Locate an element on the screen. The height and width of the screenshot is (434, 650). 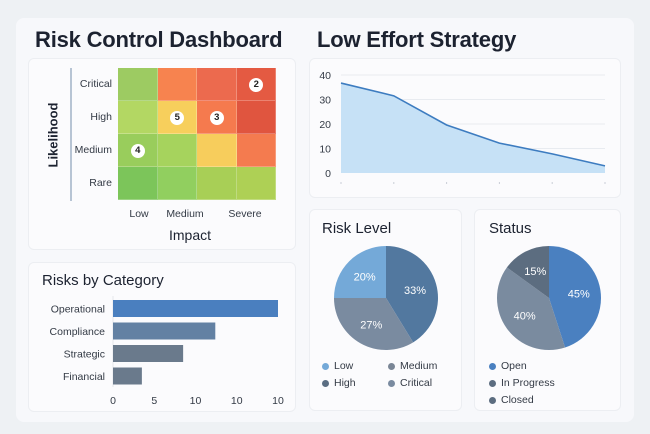
likelihood-label-rare: Rare is located at coordinates (100, 183).